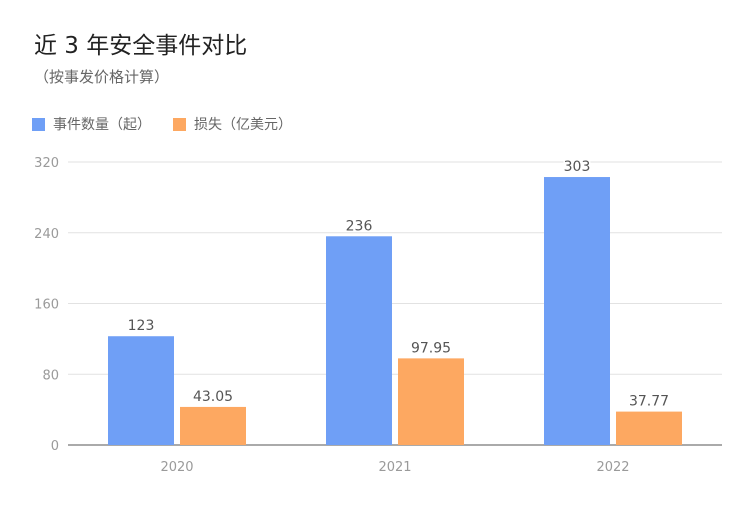 This screenshot has width=756, height=508. I want to click on data-label: 303, so click(577, 167).